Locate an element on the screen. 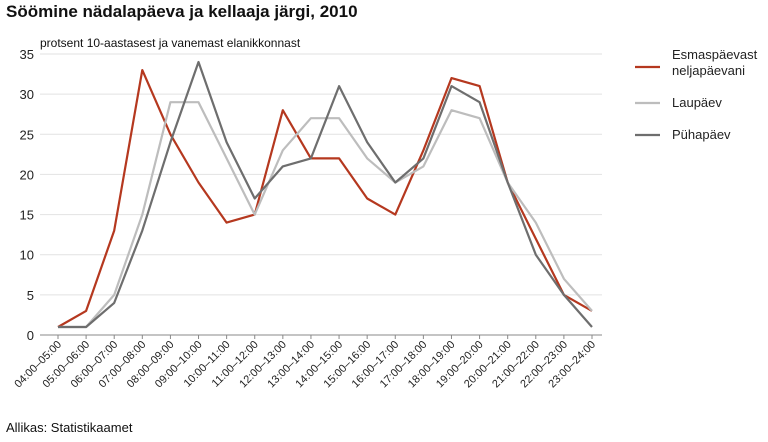 The image size is (768, 442). y-tick-label: 35 is located at coordinates (27, 54).